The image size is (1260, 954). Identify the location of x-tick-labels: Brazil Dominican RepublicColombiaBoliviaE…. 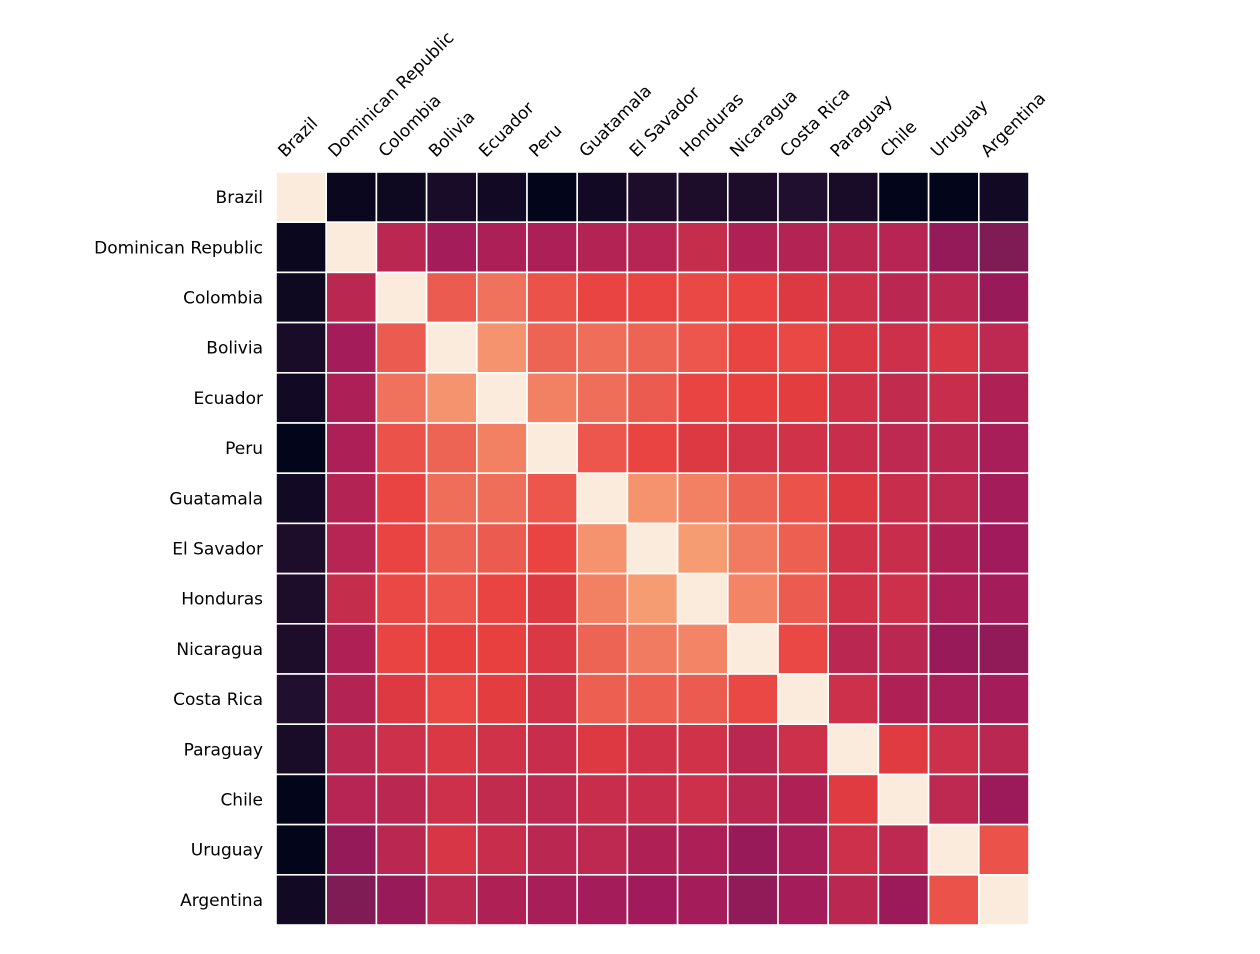
(662, 95).